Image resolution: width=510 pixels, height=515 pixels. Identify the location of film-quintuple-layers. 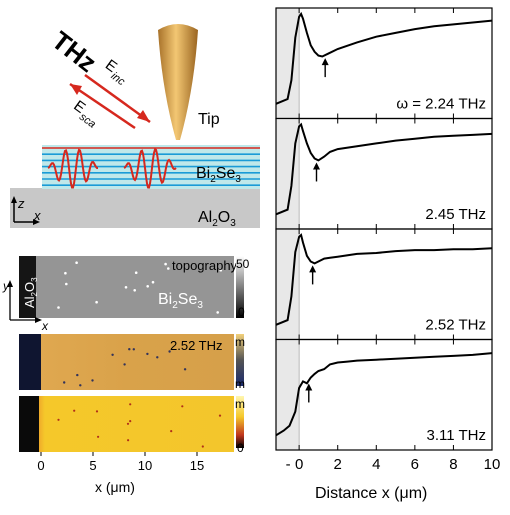
(151, 166).